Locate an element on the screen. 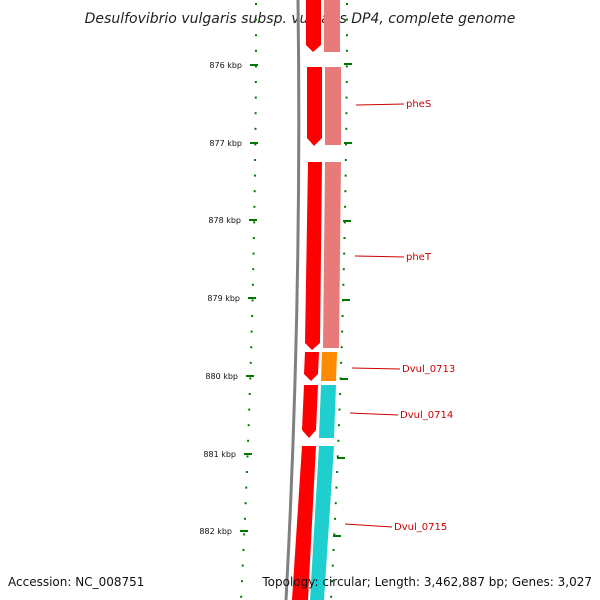  major-tick-882: 882 kbp is located at coordinates (223, 531).